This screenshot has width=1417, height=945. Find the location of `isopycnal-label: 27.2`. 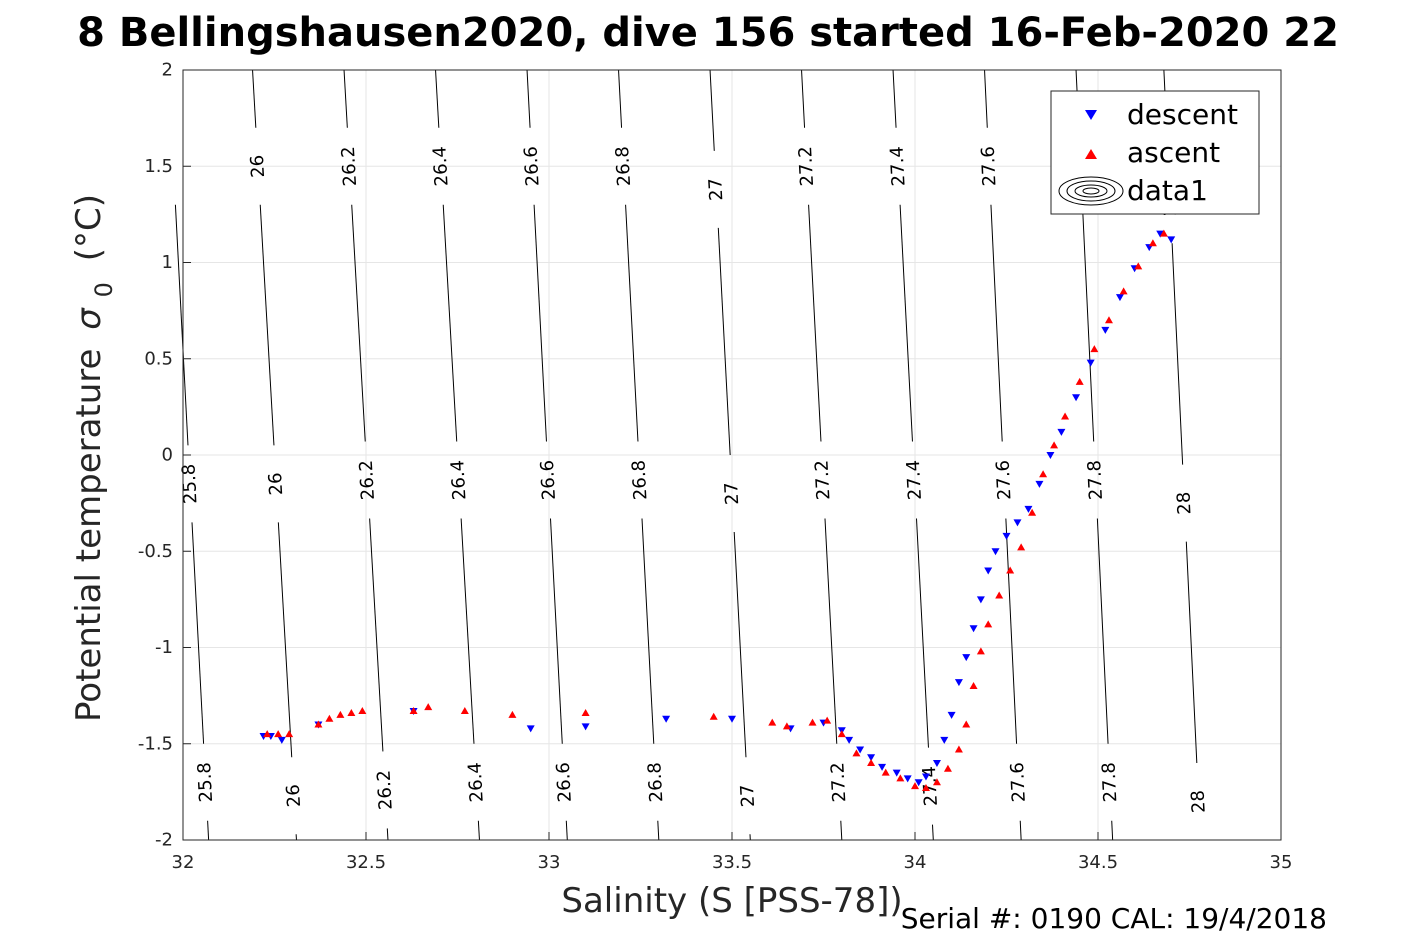

isopycnal-label: 27.2 is located at coordinates (806, 166).